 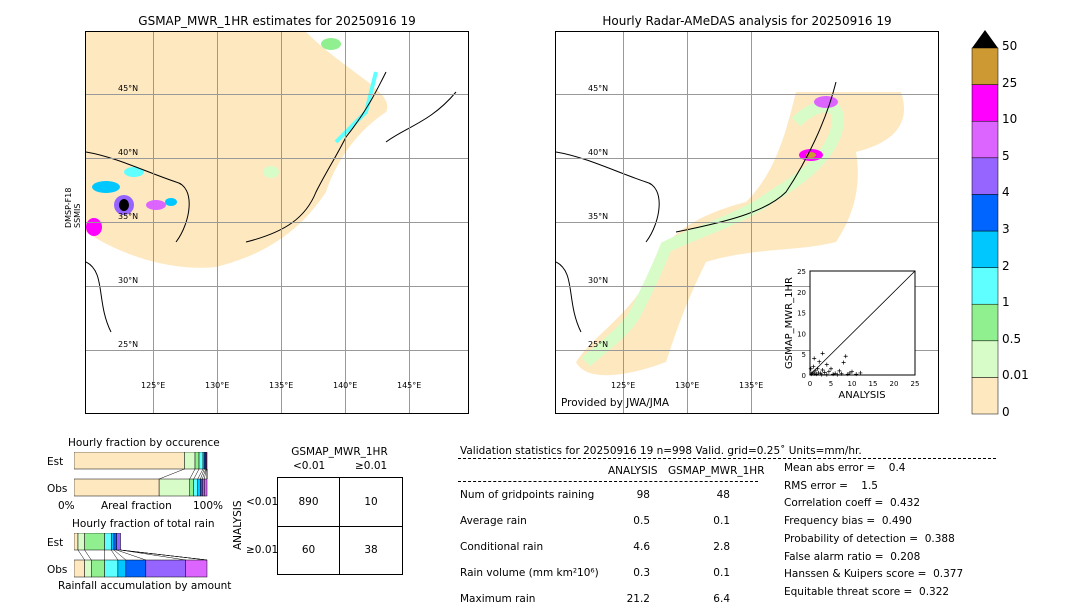 What do you see at coordinates (874, 574) in the screenshot?
I see `score: Hanssen & Kuipers score = 0.377` at bounding box center [874, 574].